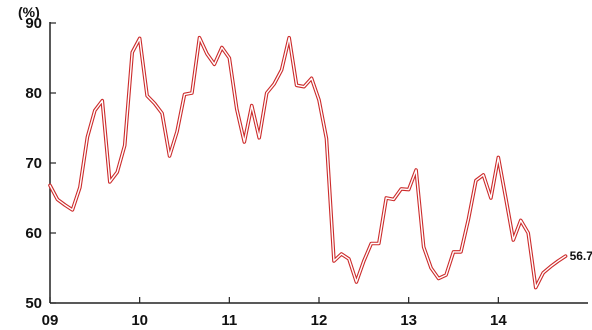  I want to click on y-tick-label: 90, so click(33, 23).